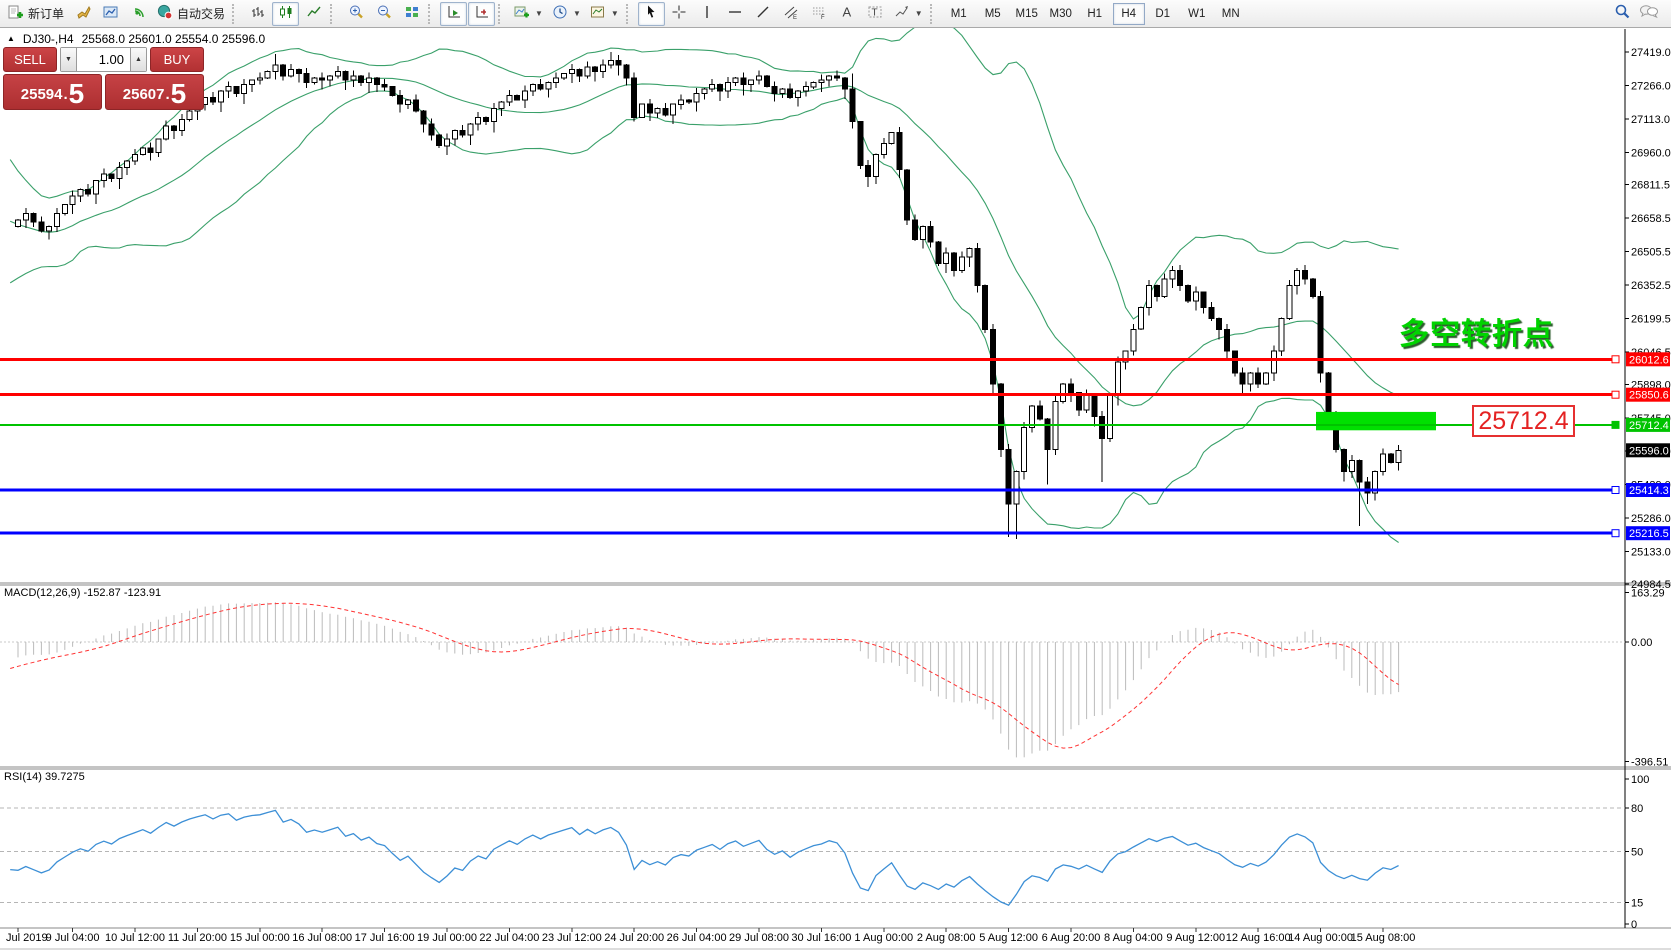 Image resolution: width=1671 pixels, height=950 pixels. Describe the element at coordinates (992, 13) in the screenshot. I see `timeframe-M5: M5` at that location.